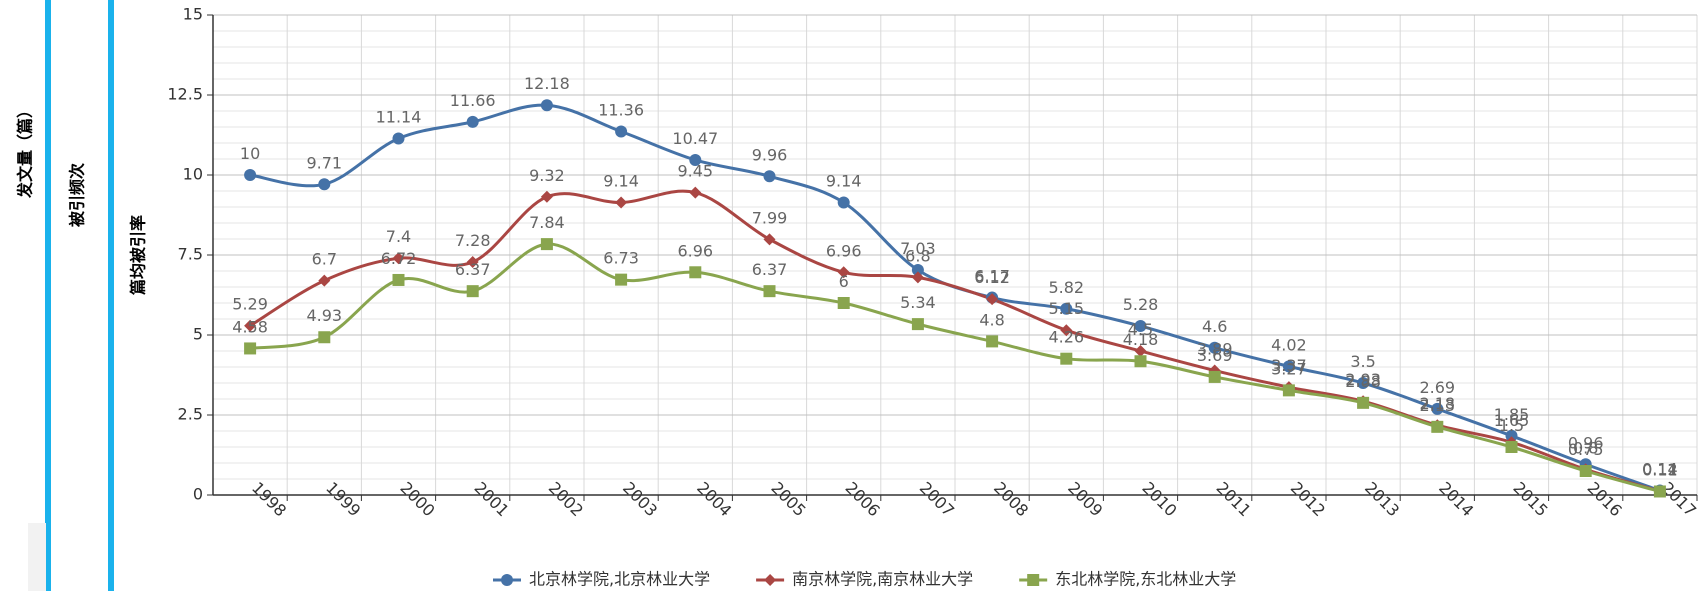 Image resolution: width=1700 pixels, height=595 pixels. Describe the element at coordinates (640, 499) in the screenshot. I see `x-tick-label: 2003` at that location.